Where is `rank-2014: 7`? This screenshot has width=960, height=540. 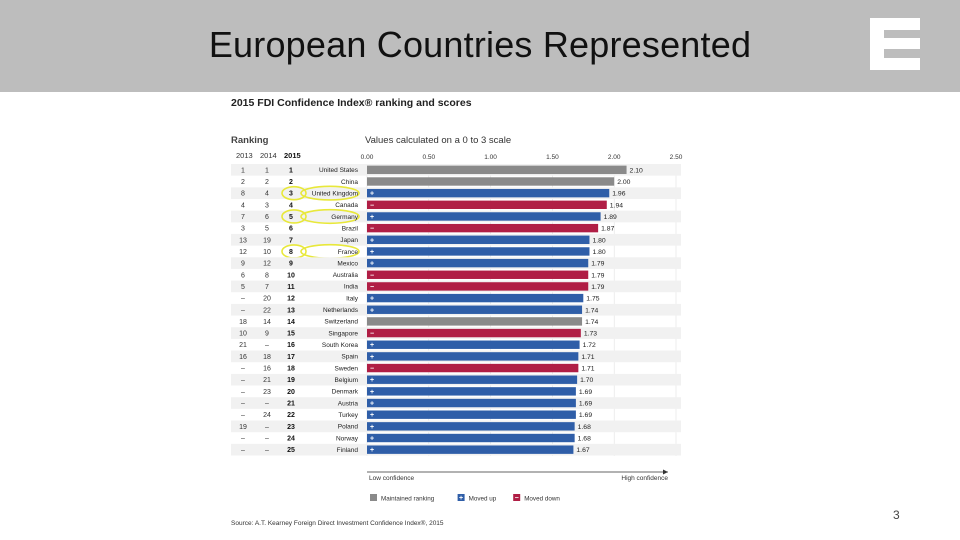
rank-2014: 7 is located at coordinates (267, 287).